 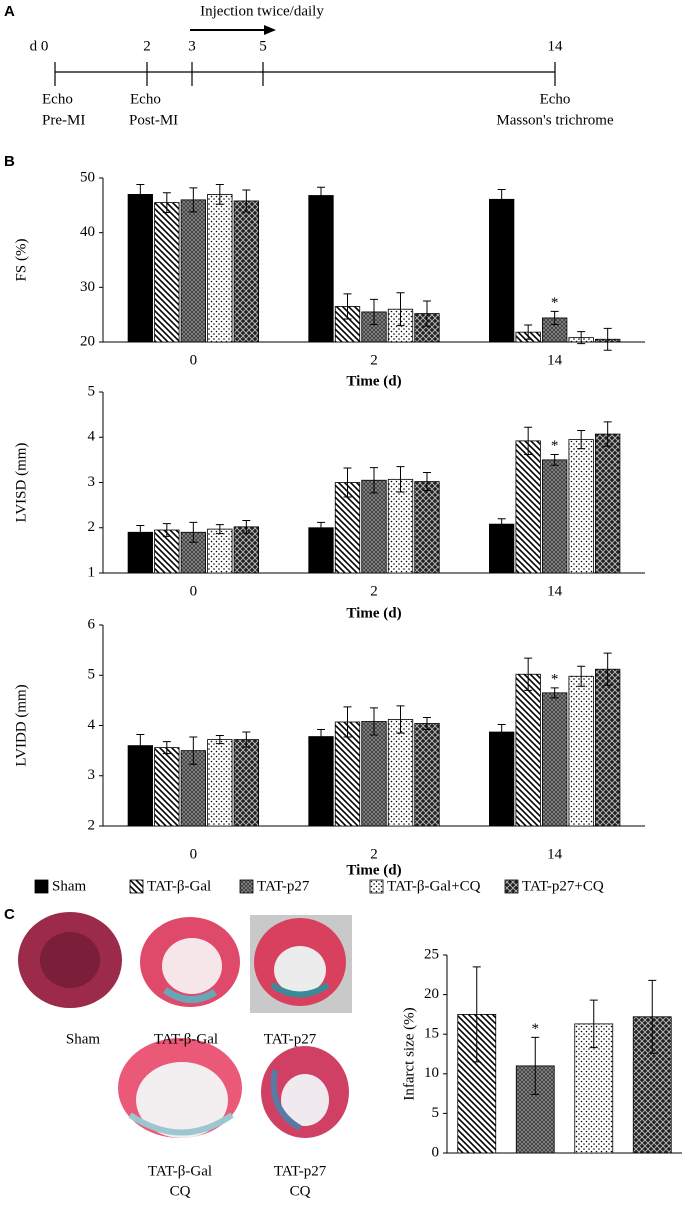 I want to click on x-axis-label: Time (d), so click(x=373, y=381).